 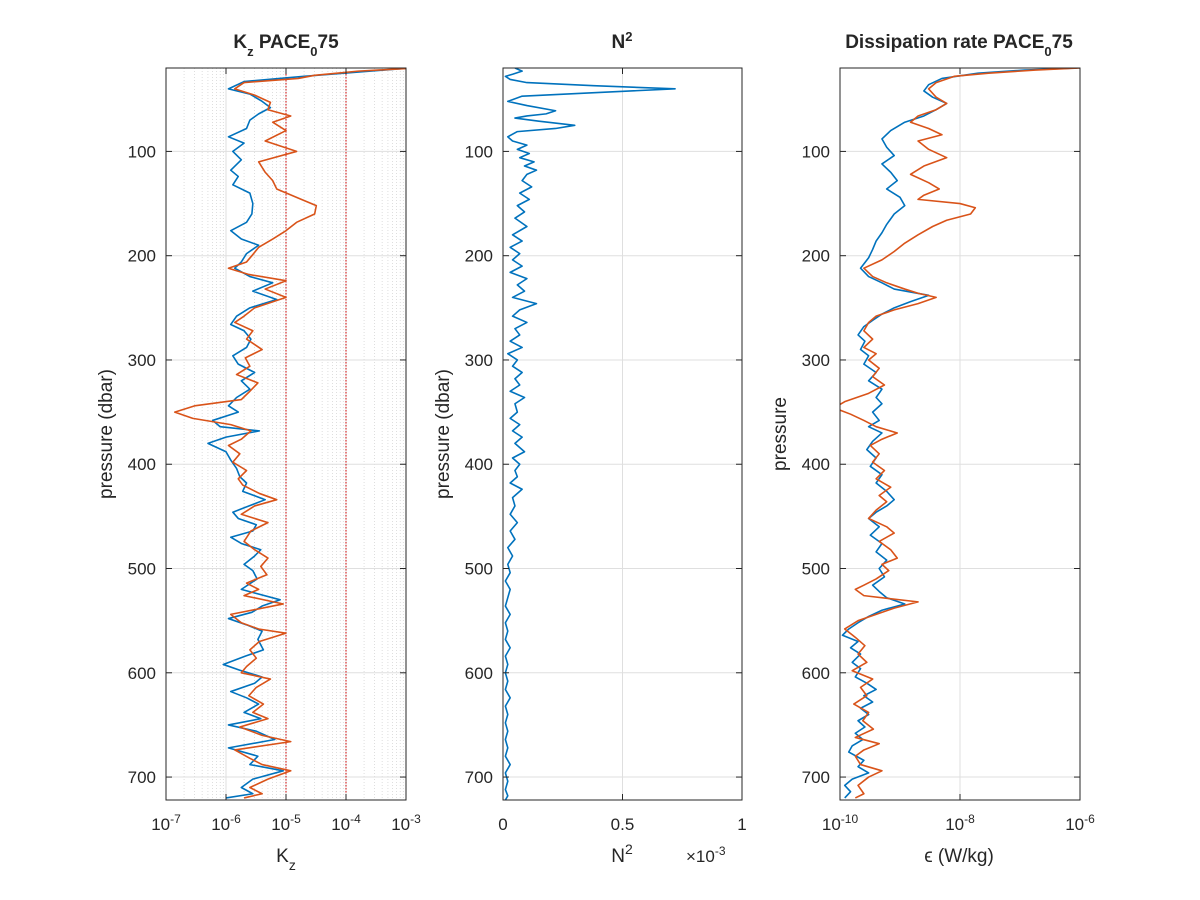 I want to click on kz-x-label: Kz, so click(x=286, y=859).